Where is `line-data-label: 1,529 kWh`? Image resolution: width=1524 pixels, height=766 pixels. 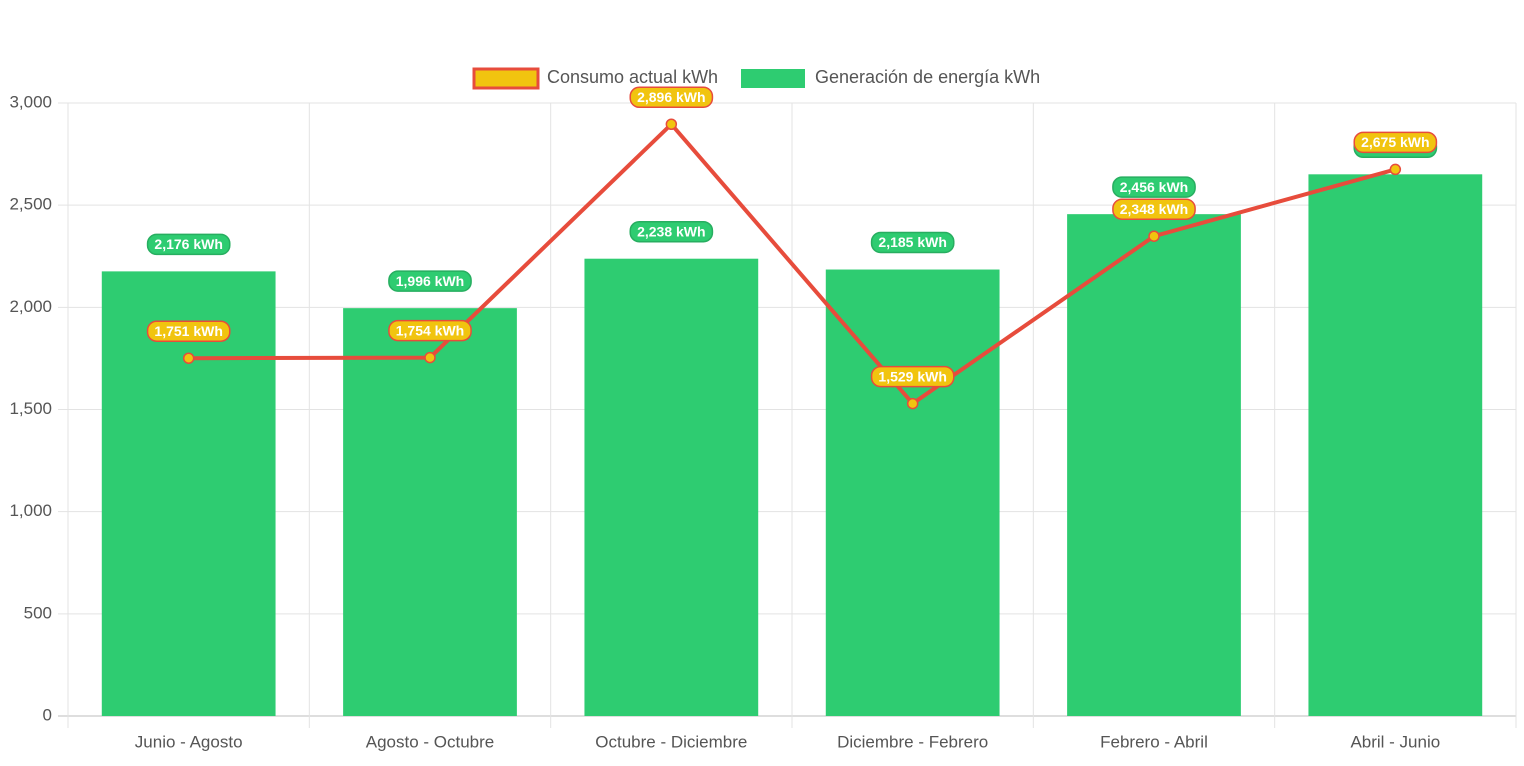 line-data-label: 1,529 kWh is located at coordinates (912, 376).